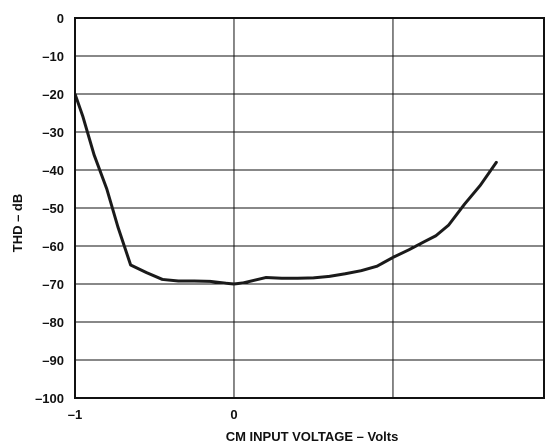 This screenshot has width=546, height=447. What do you see at coordinates (233, 414) in the screenshot?
I see `x-tick-label: 0` at bounding box center [233, 414].